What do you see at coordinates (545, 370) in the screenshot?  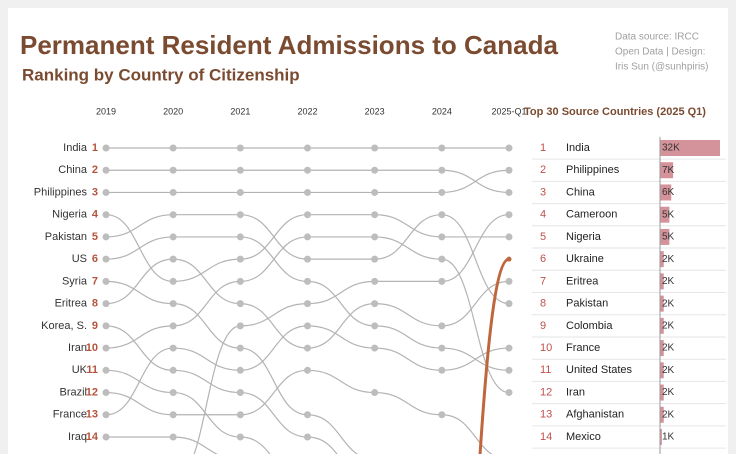 I see `rank: 11` at bounding box center [545, 370].